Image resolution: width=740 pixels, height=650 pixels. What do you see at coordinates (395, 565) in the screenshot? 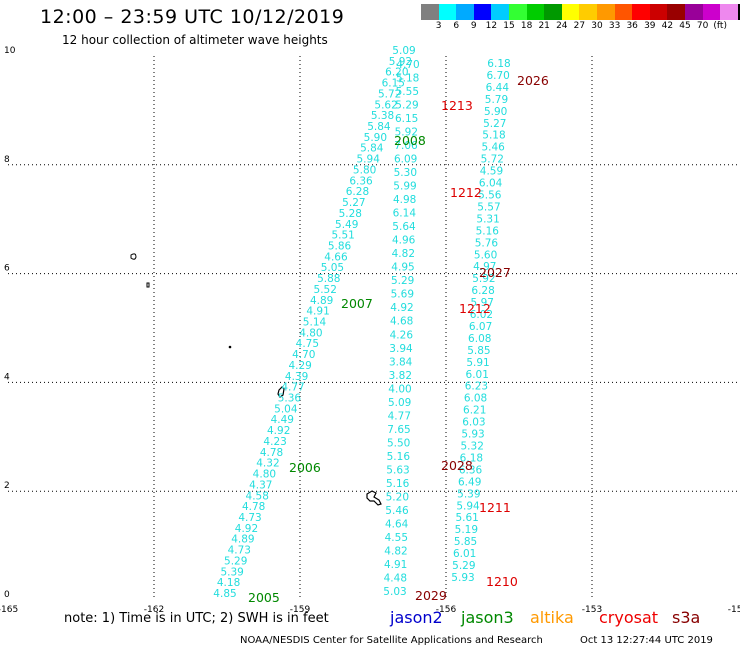
I see `wave-height-label: 4.91` at bounding box center [395, 565].